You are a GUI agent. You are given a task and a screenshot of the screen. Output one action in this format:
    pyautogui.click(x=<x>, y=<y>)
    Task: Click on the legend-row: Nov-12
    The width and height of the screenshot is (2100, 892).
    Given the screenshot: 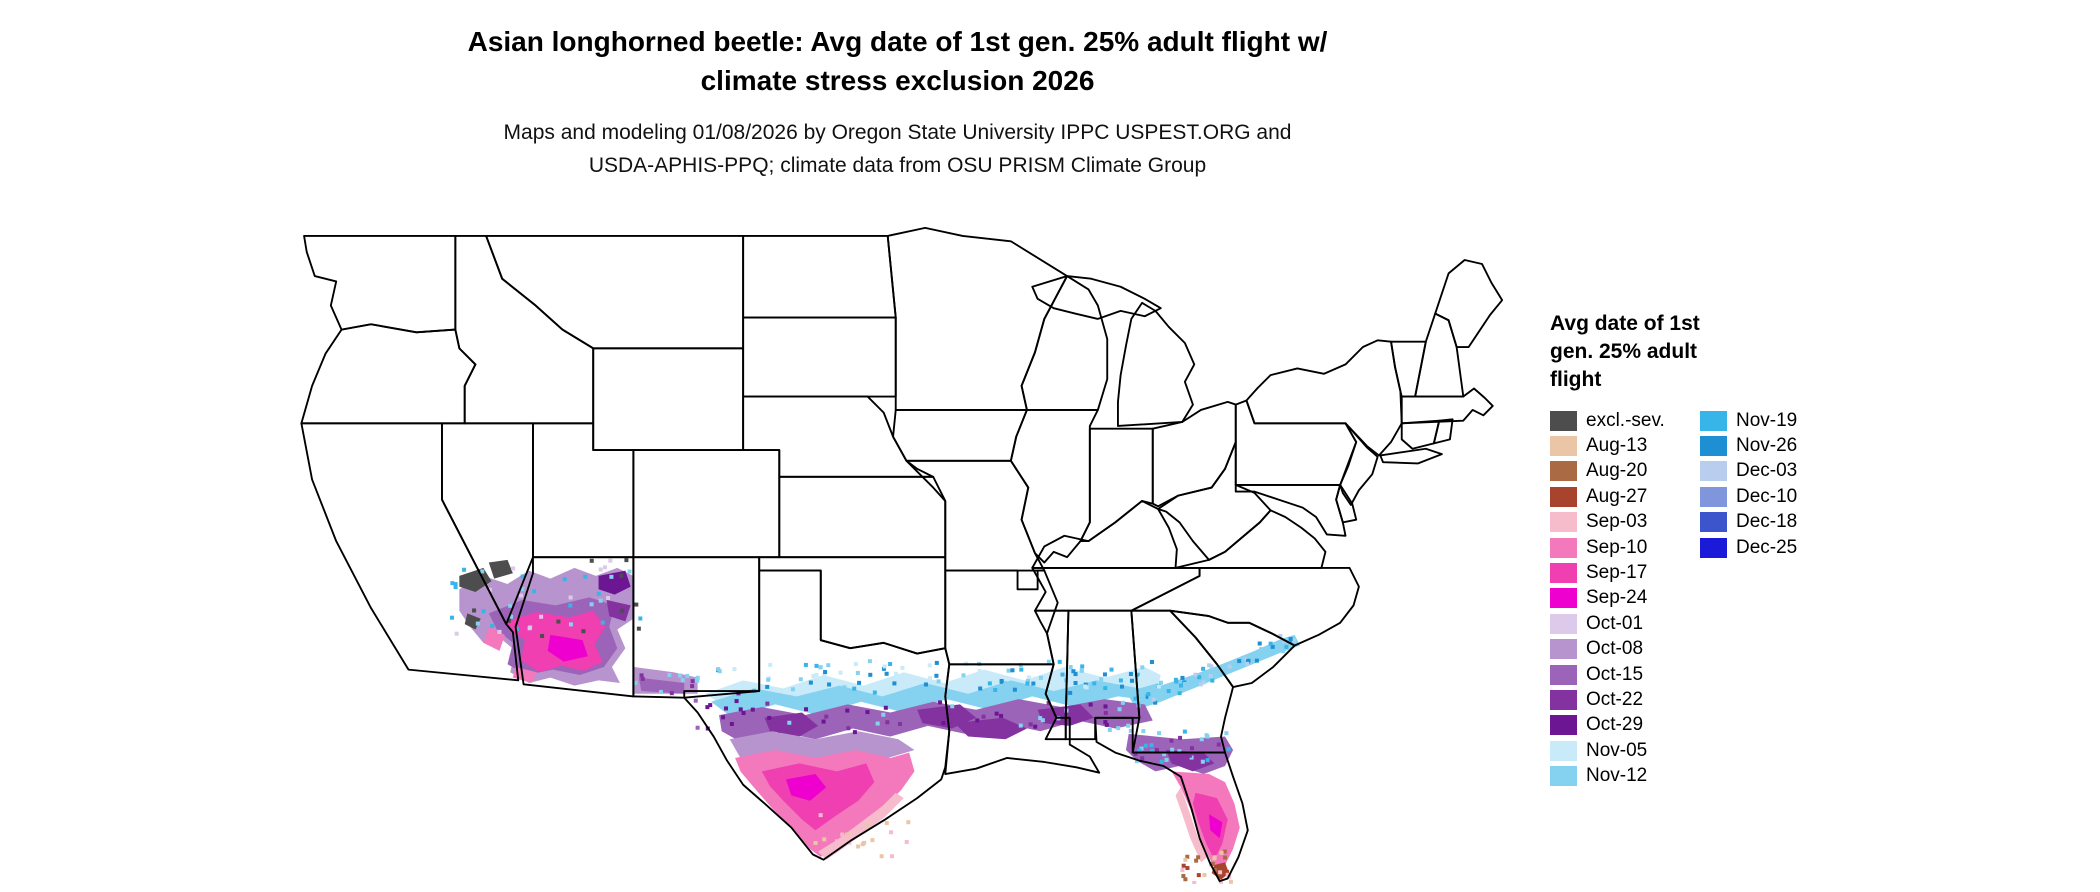 What is the action you would take?
    pyautogui.click(x=1607, y=775)
    